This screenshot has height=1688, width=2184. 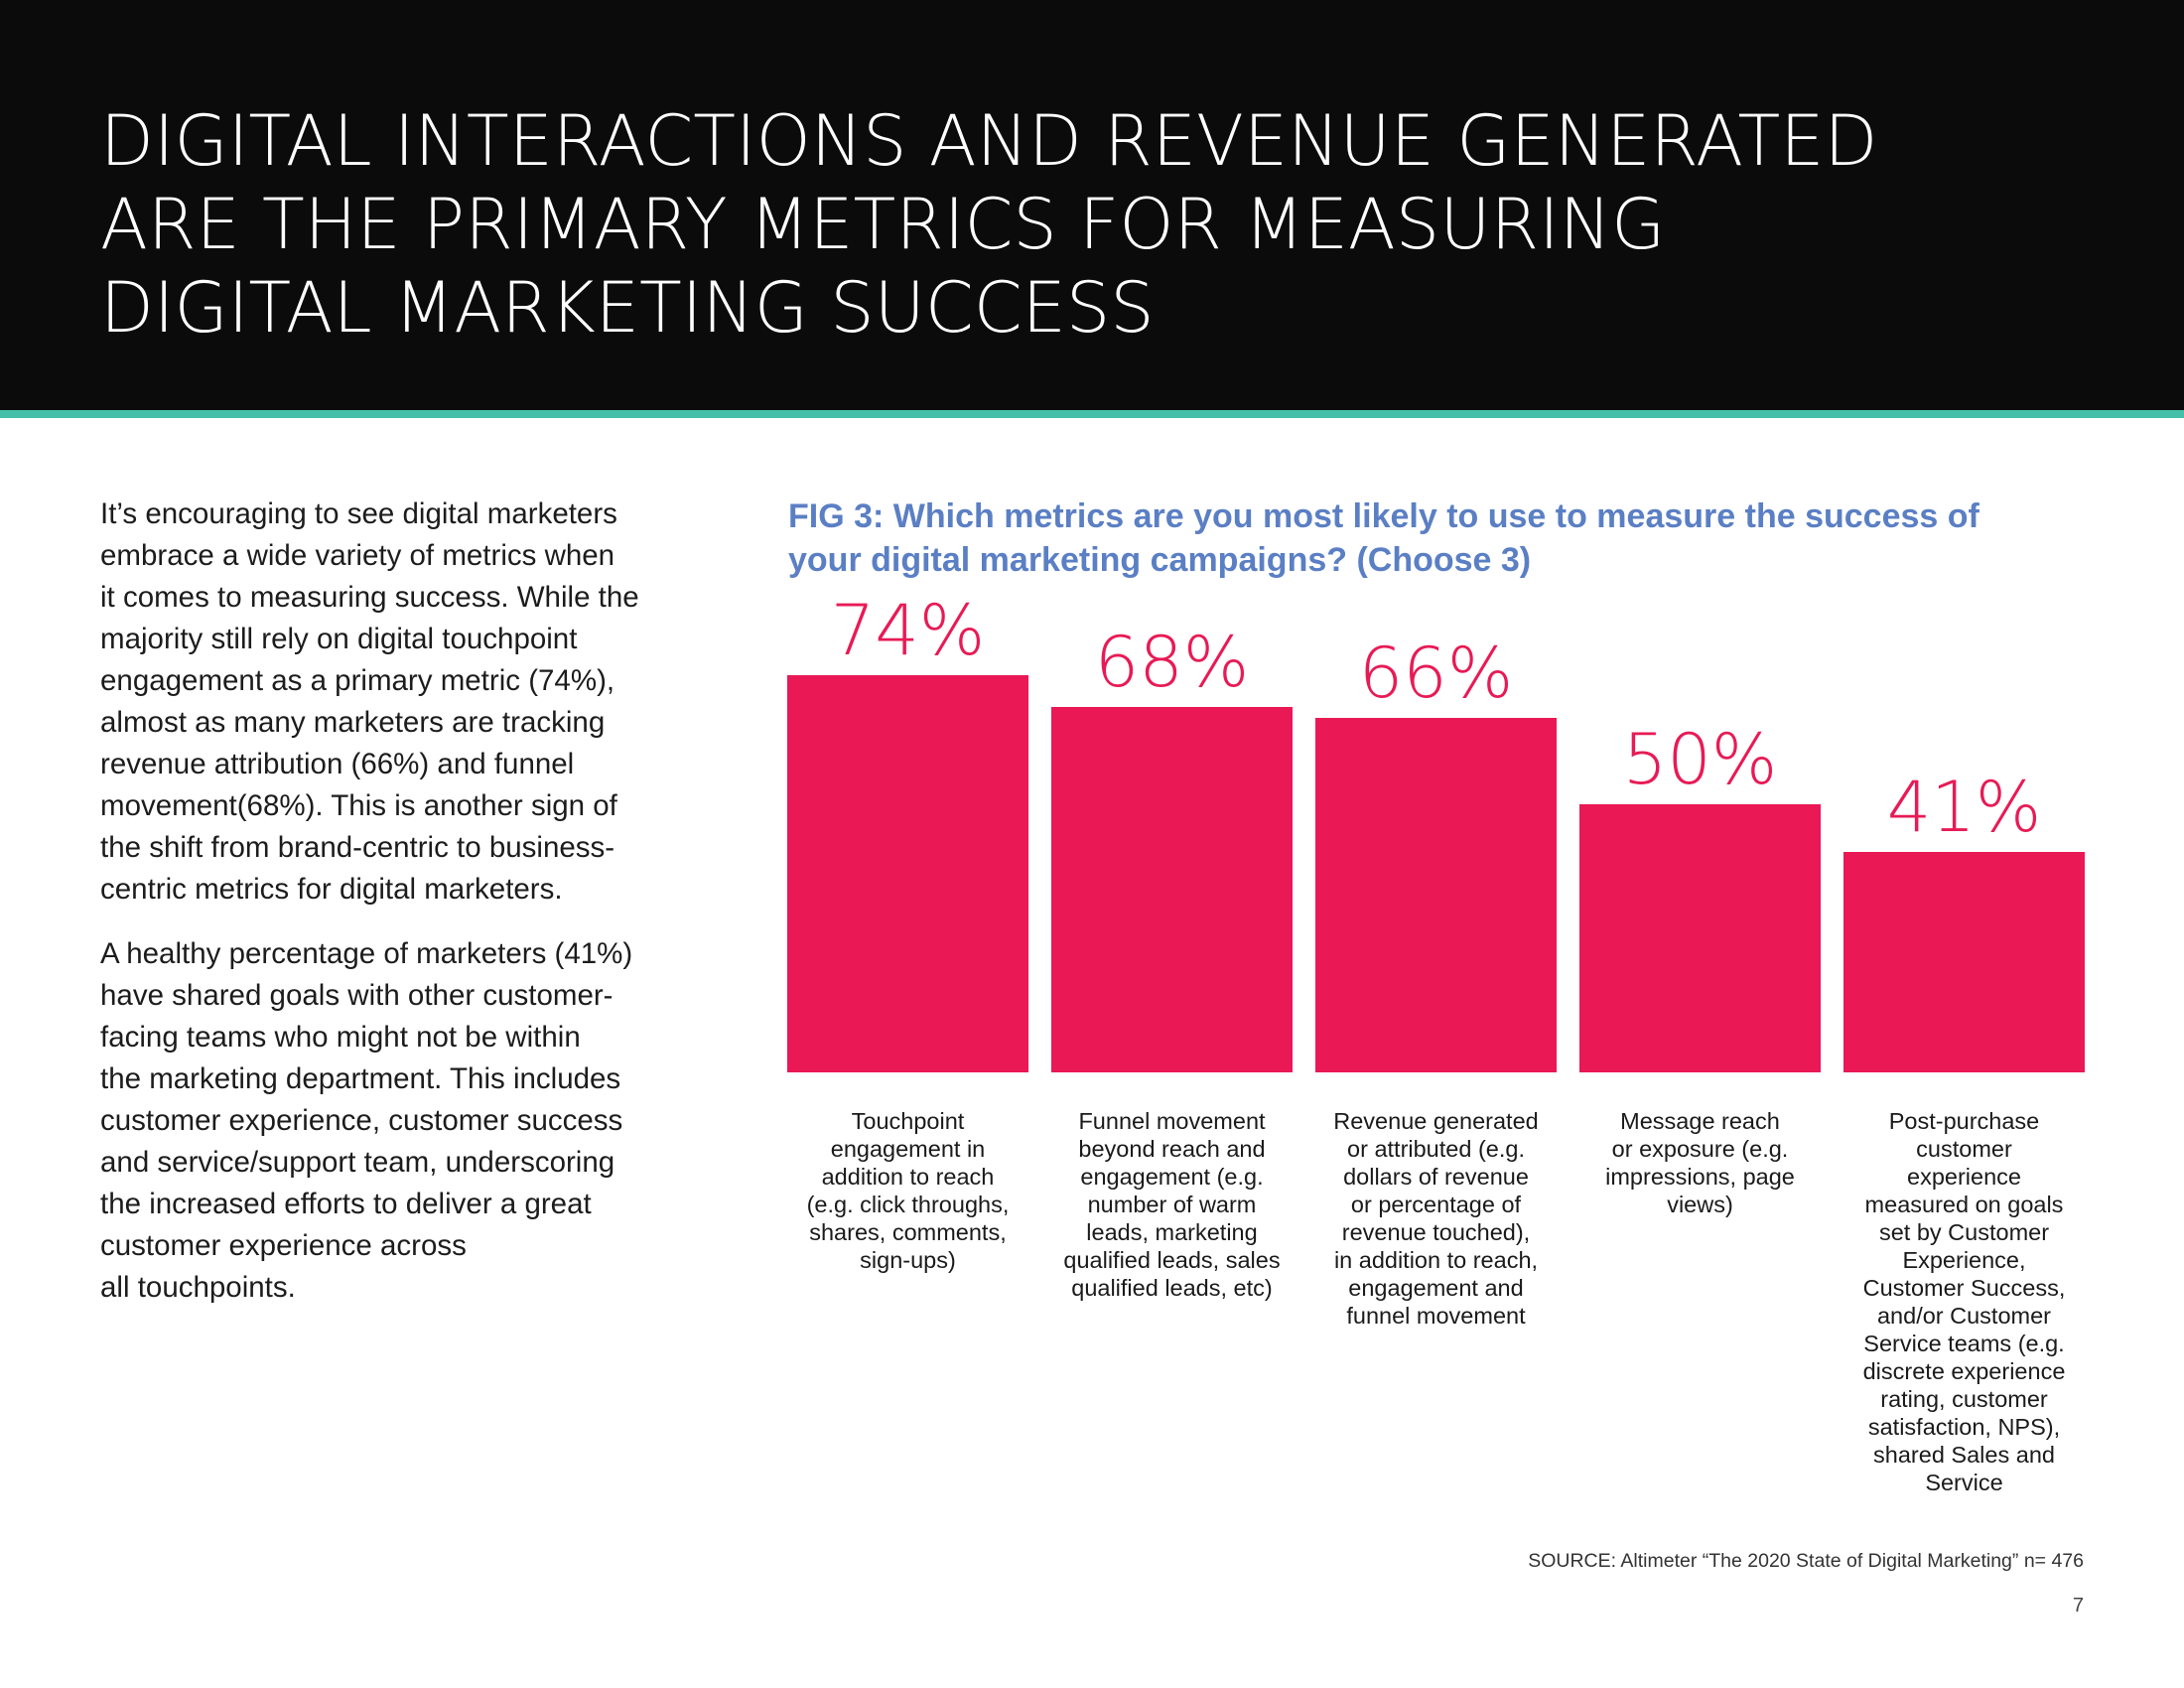 I want to click on category-label-line: or percentage of, so click(x=1436, y=1204).